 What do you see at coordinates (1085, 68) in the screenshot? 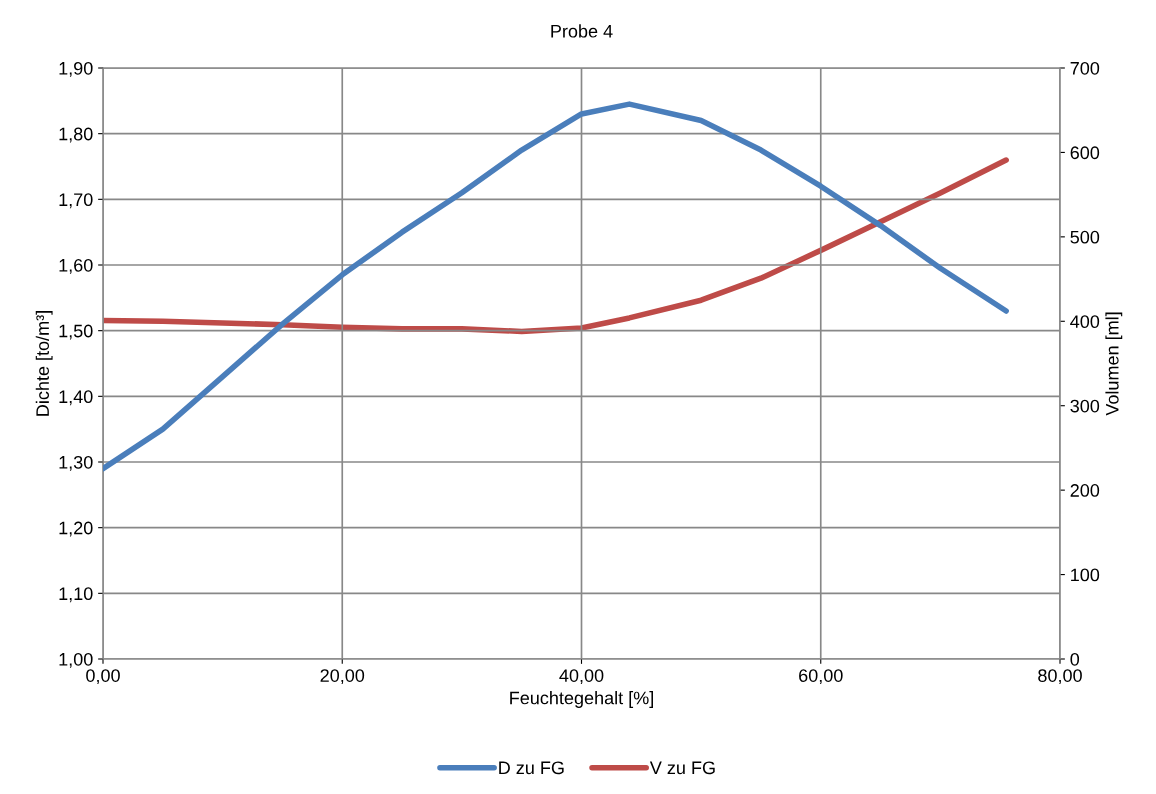
I see `y2-tick-label: 700` at bounding box center [1085, 68].